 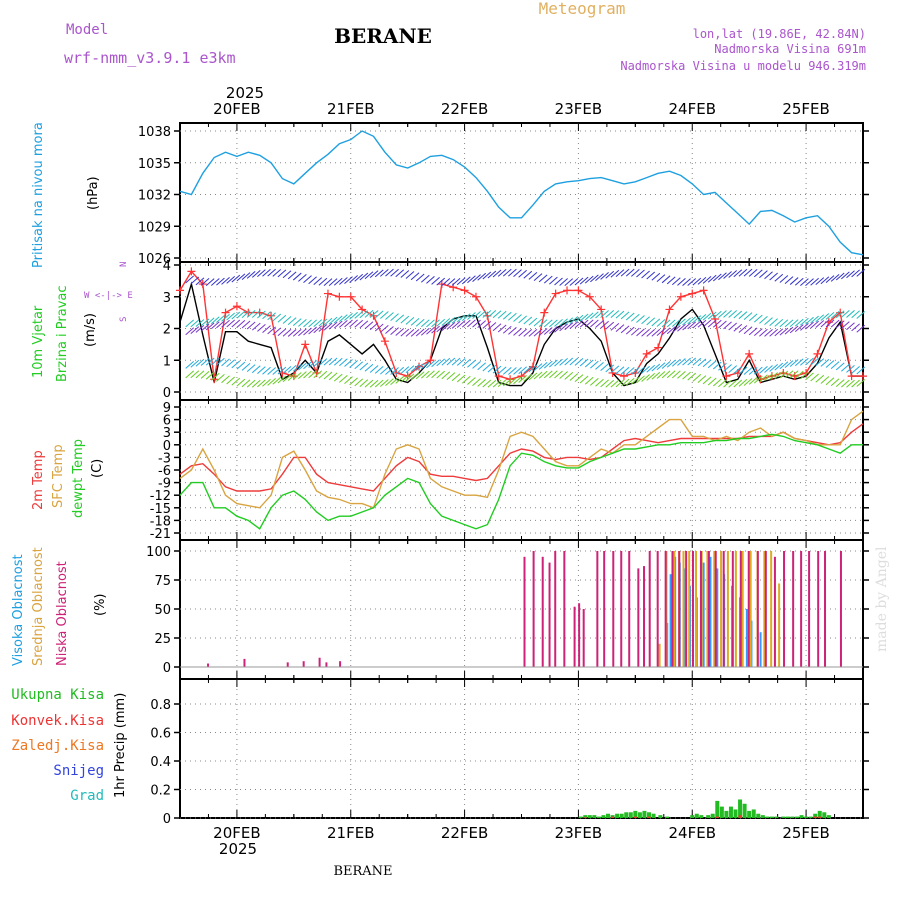 I want to click on year-label-top: 2025, so click(x=245, y=93).